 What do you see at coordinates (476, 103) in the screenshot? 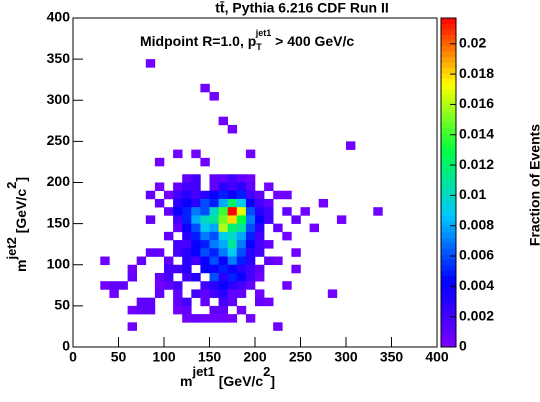
I see `colorbar-tick-label: 0.016` at bounding box center [476, 103].